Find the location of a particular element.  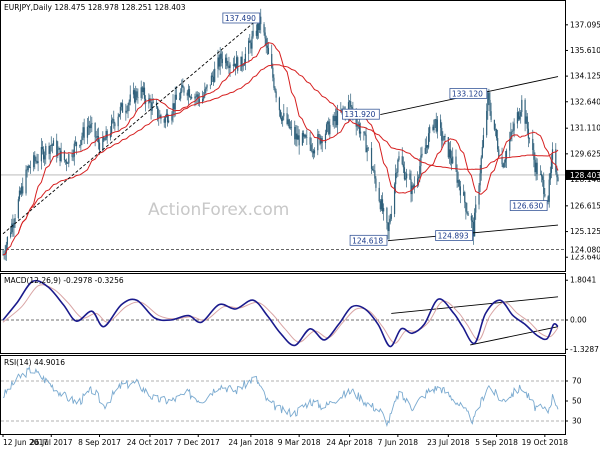

macd-header: MACD(12,26,9) -0.2978 -0.3256 is located at coordinates (64, 280).